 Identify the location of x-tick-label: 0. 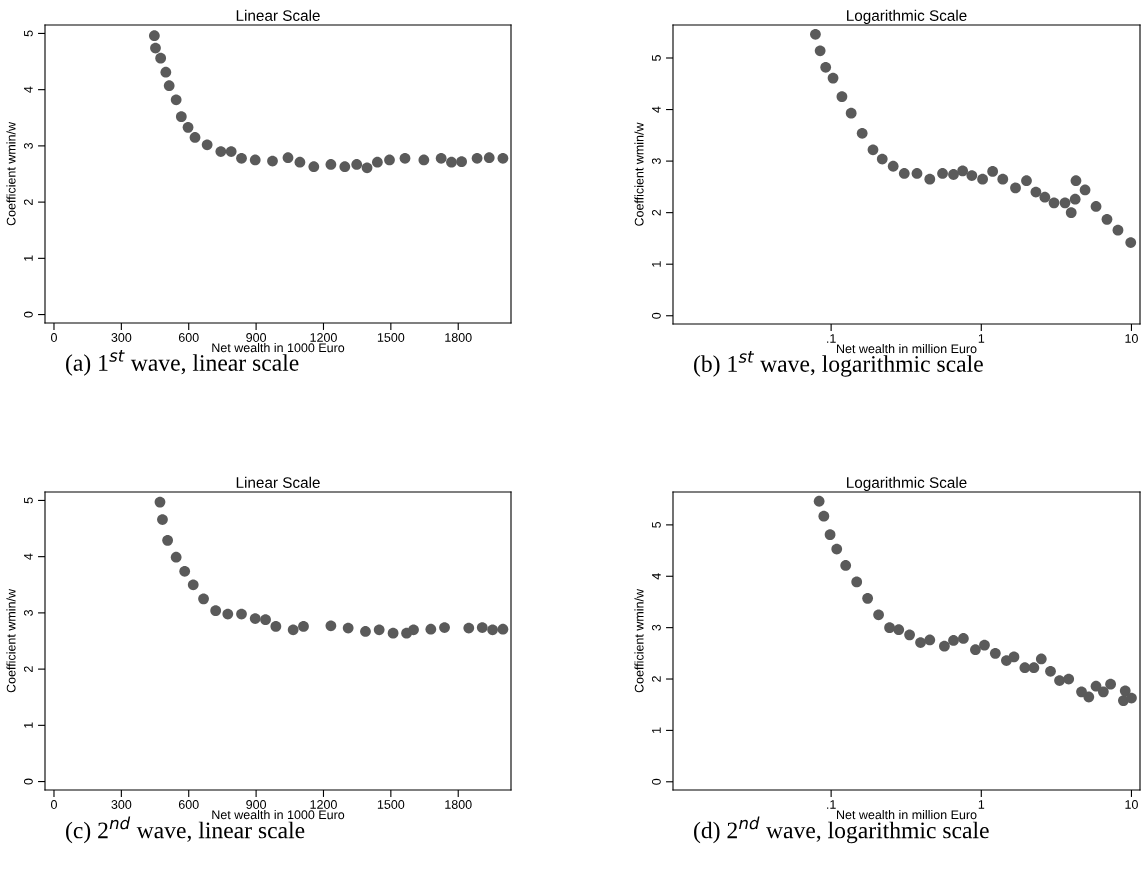
(54, 337).